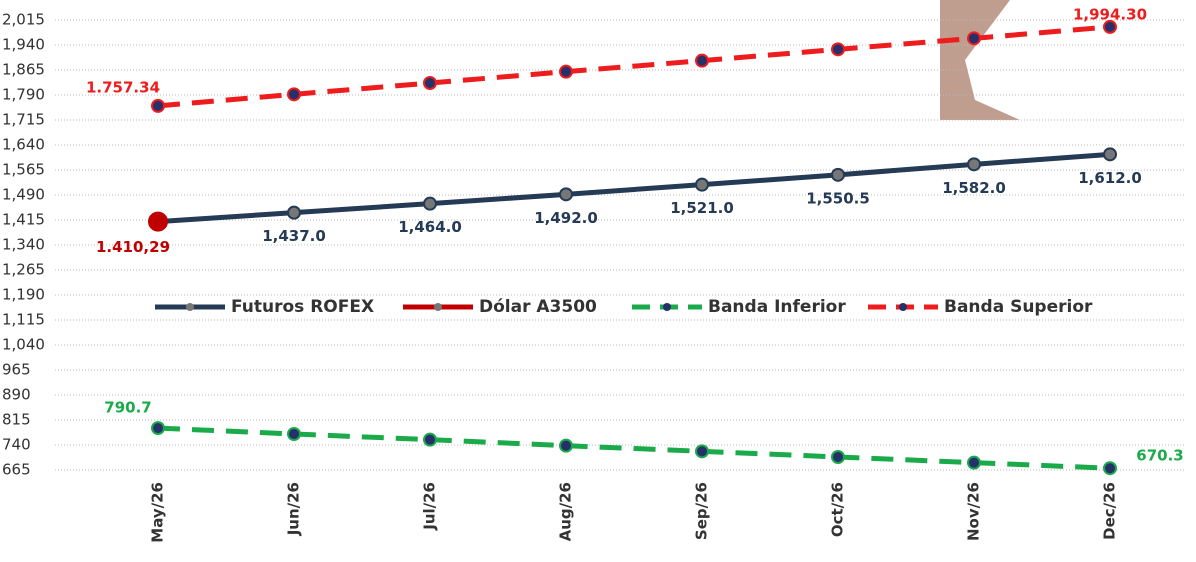 The image size is (1196, 562). I want to click on y-tick-label: 1,265, so click(23, 270).